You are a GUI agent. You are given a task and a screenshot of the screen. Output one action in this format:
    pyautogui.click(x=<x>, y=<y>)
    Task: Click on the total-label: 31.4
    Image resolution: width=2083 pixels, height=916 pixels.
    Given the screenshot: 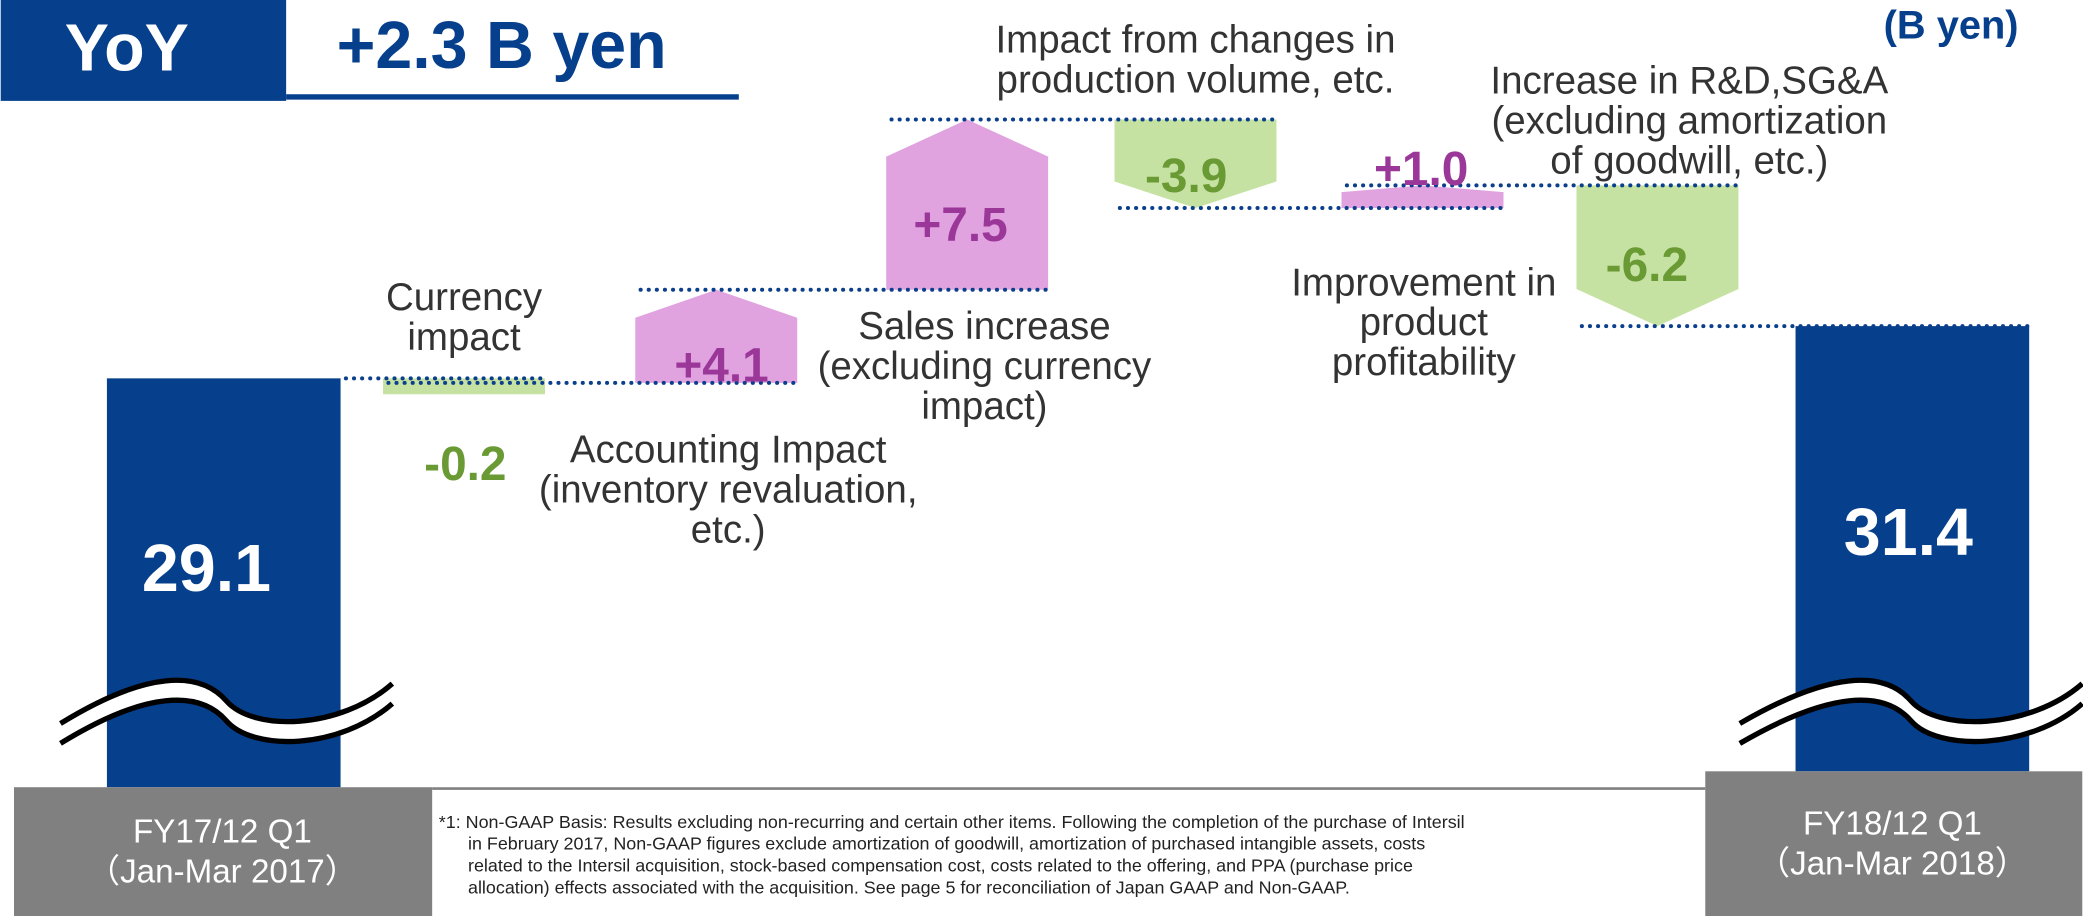 What is the action you would take?
    pyautogui.click(x=1908, y=533)
    